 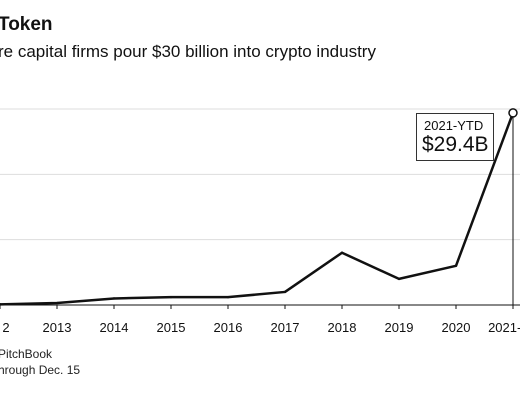 What do you see at coordinates (40, 370) in the screenshot?
I see `source-line-2: hrough Dec. 15` at bounding box center [40, 370].